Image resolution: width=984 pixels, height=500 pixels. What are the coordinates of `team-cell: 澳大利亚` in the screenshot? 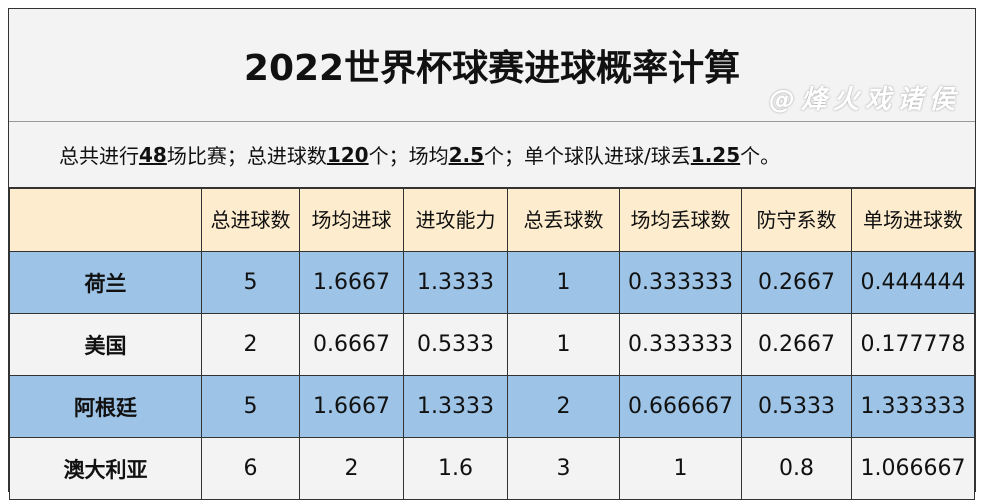 It's located at (105, 468).